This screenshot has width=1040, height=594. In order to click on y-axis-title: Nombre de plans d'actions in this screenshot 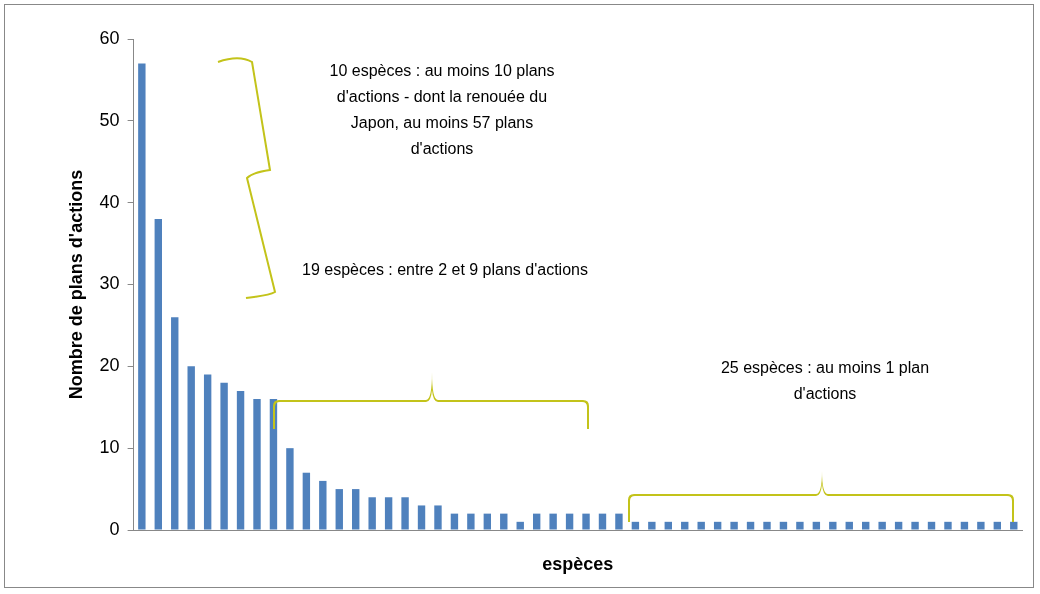, I will do `click(75, 284)`.